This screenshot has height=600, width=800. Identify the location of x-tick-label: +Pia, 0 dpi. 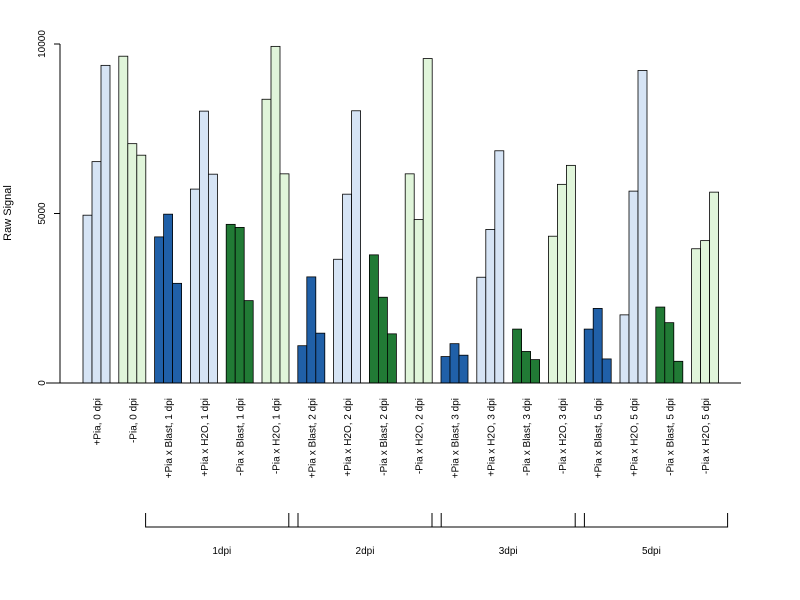
(98, 422).